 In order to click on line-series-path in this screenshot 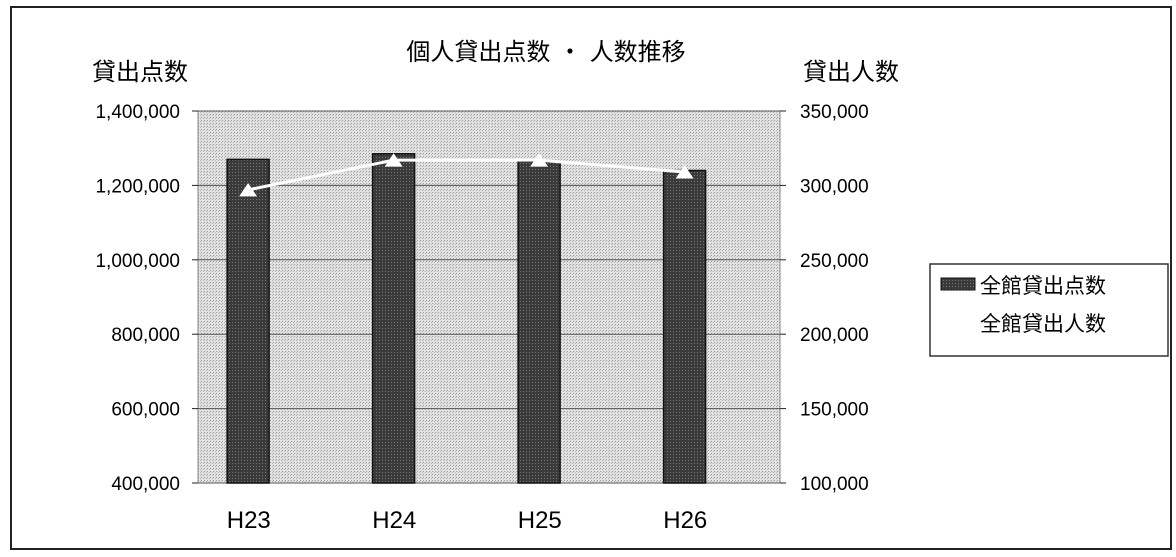, I will do `click(466, 175)`.